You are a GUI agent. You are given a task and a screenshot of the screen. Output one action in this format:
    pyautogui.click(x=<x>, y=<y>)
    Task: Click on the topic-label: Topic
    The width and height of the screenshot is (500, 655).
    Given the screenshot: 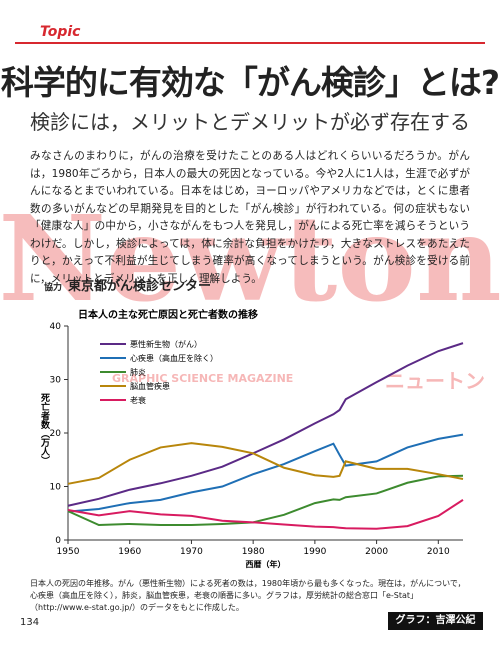 What is the action you would take?
    pyautogui.click(x=60, y=32)
    